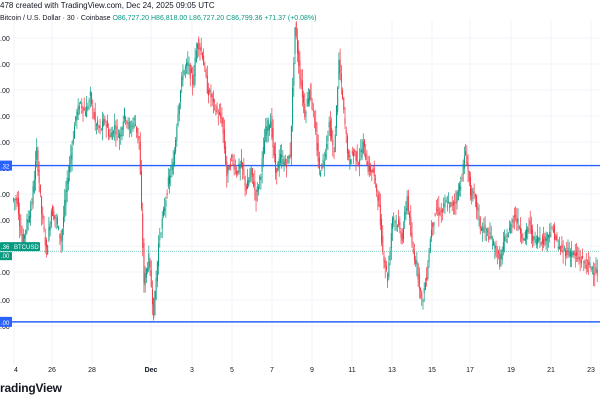  I want to click on logo-text: radingView, so click(31, 388).